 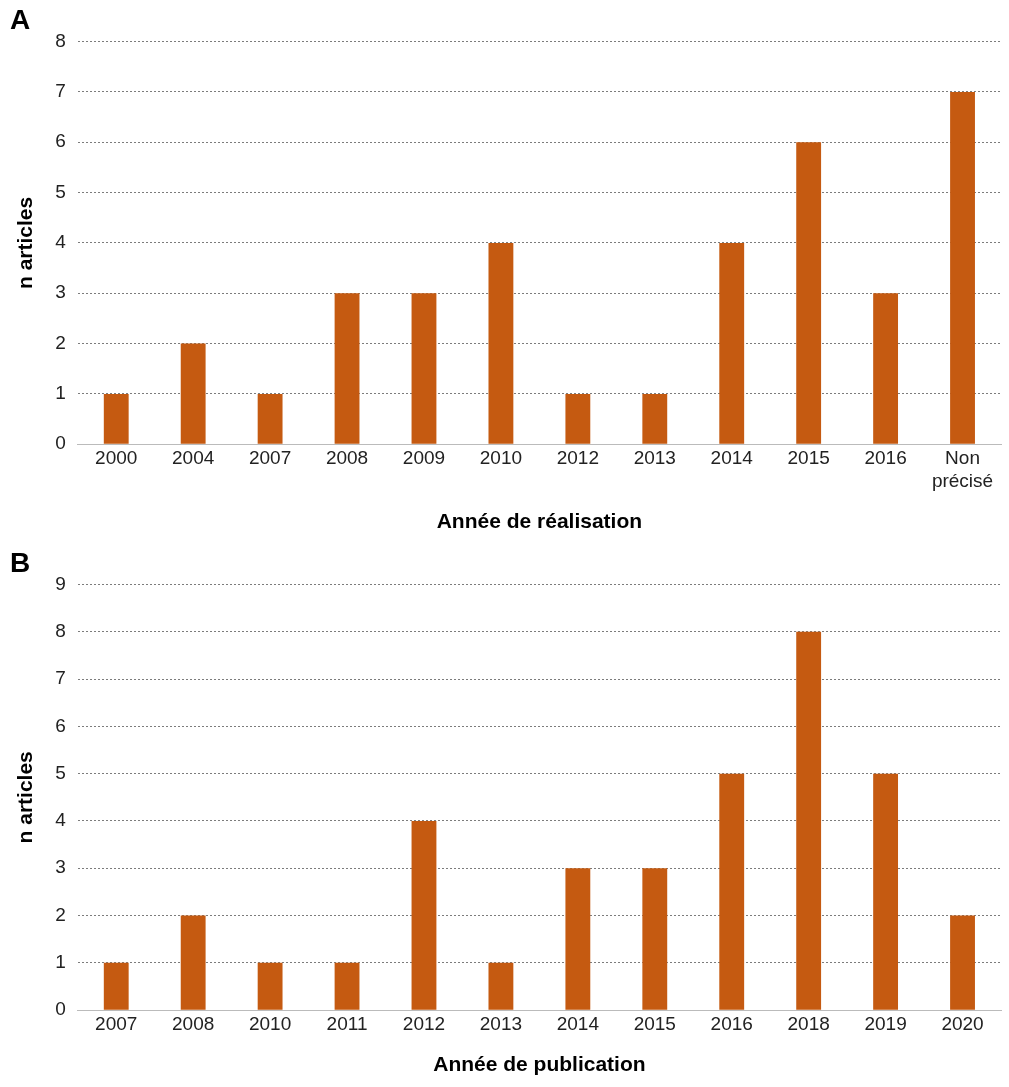 I want to click on x-tick-label: 2000, so click(x=116, y=457).